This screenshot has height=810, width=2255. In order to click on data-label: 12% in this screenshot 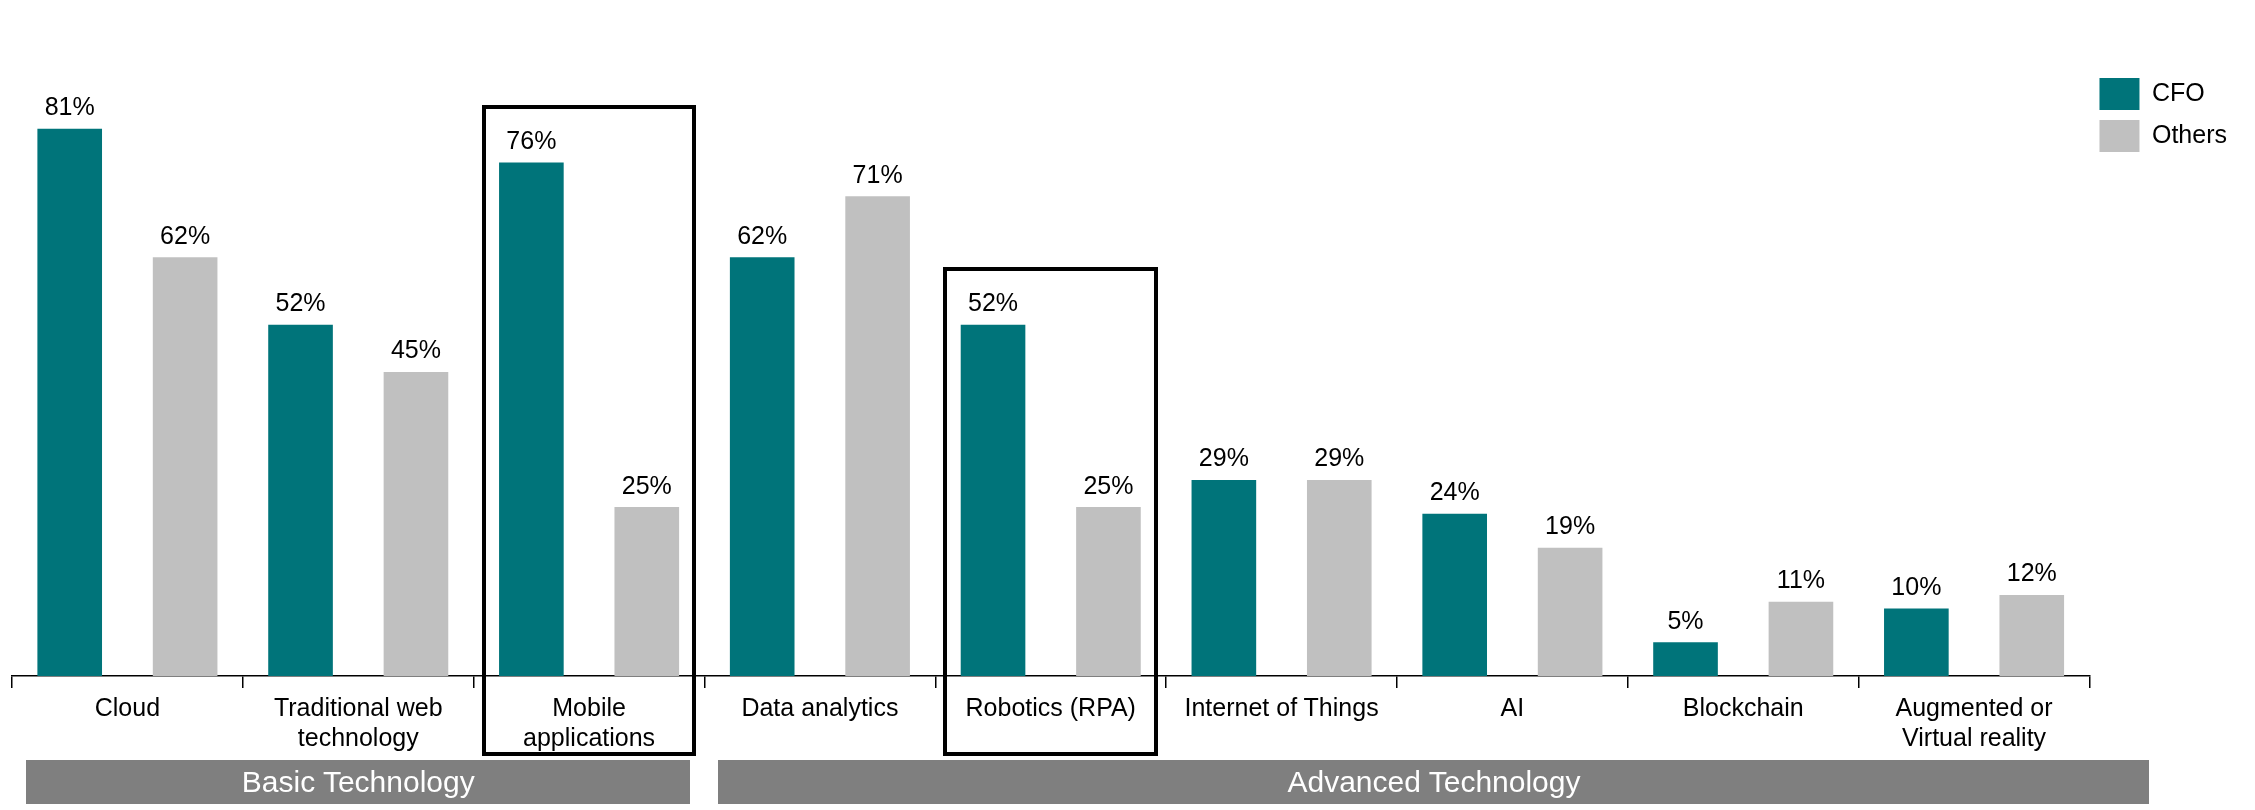, I will do `click(2031, 572)`.